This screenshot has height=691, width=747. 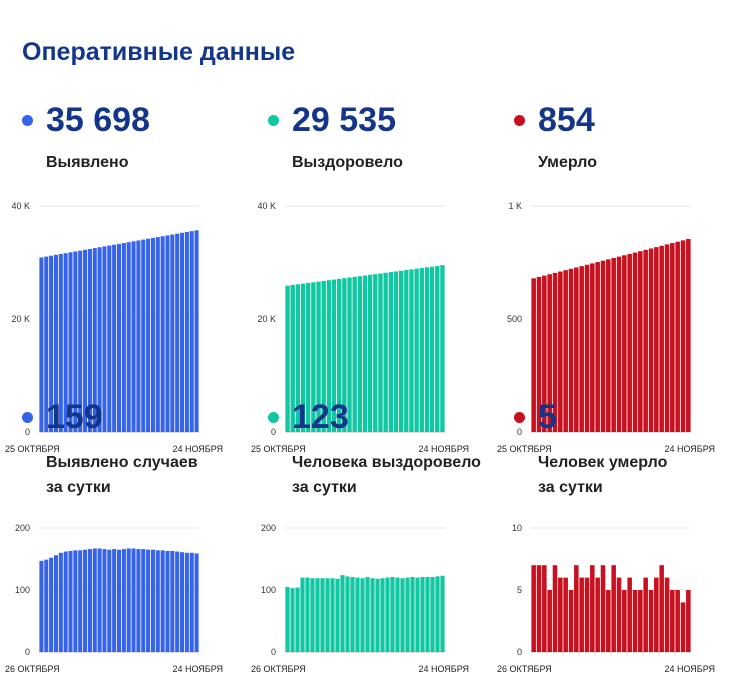 I want to click on detected-daily-chart: 0 100 200 26 ОКТЯБРЯ 24 НОЯБРЯ, so click(x=114, y=598).